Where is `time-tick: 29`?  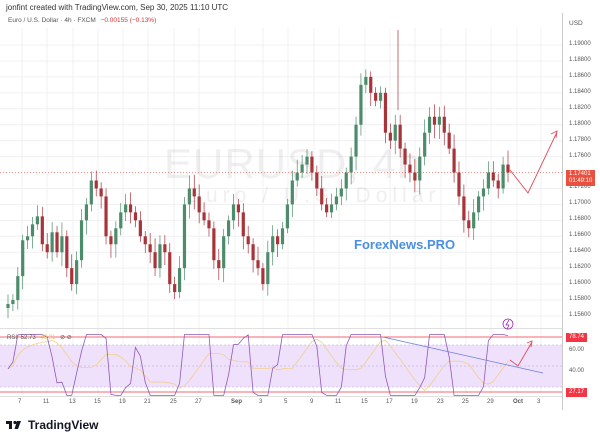 time-tick: 29 is located at coordinates (490, 402).